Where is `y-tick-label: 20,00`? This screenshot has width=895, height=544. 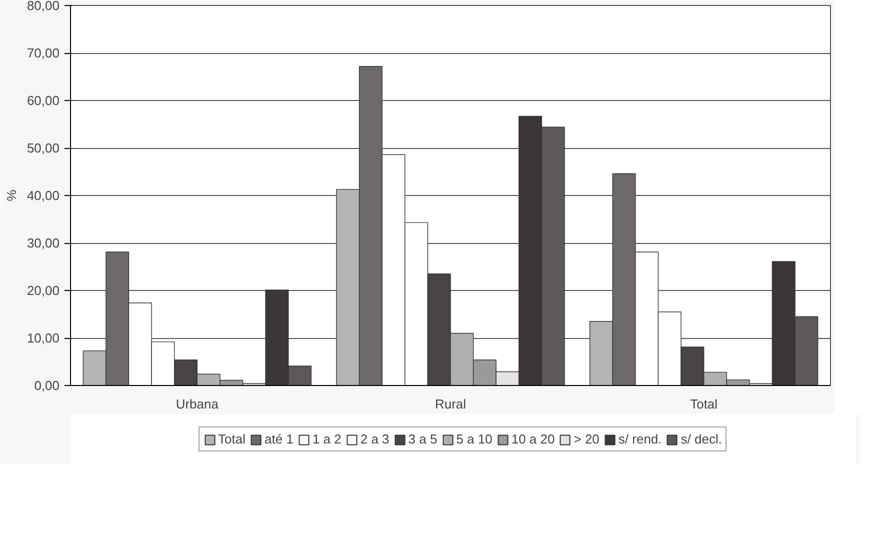 y-tick-label: 20,00 is located at coordinates (43, 290).